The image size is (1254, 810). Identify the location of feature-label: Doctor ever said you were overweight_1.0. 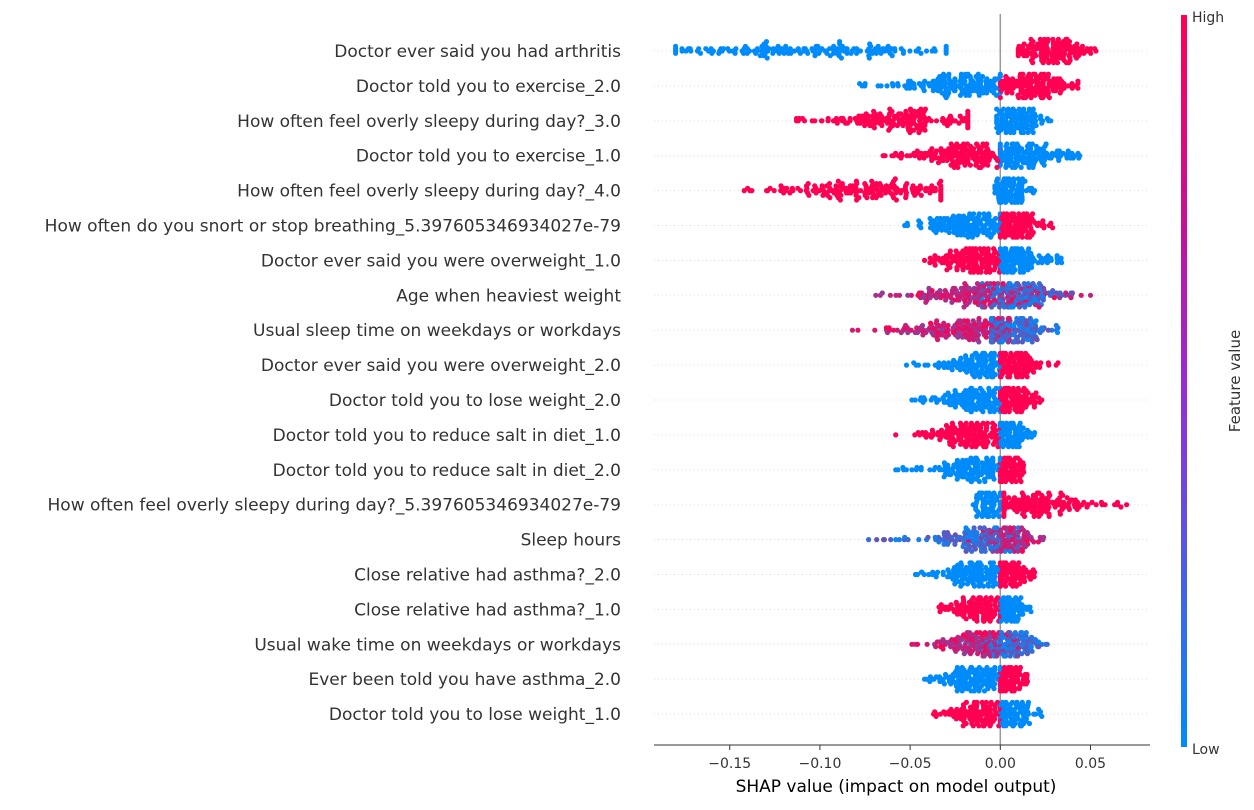
(441, 261).